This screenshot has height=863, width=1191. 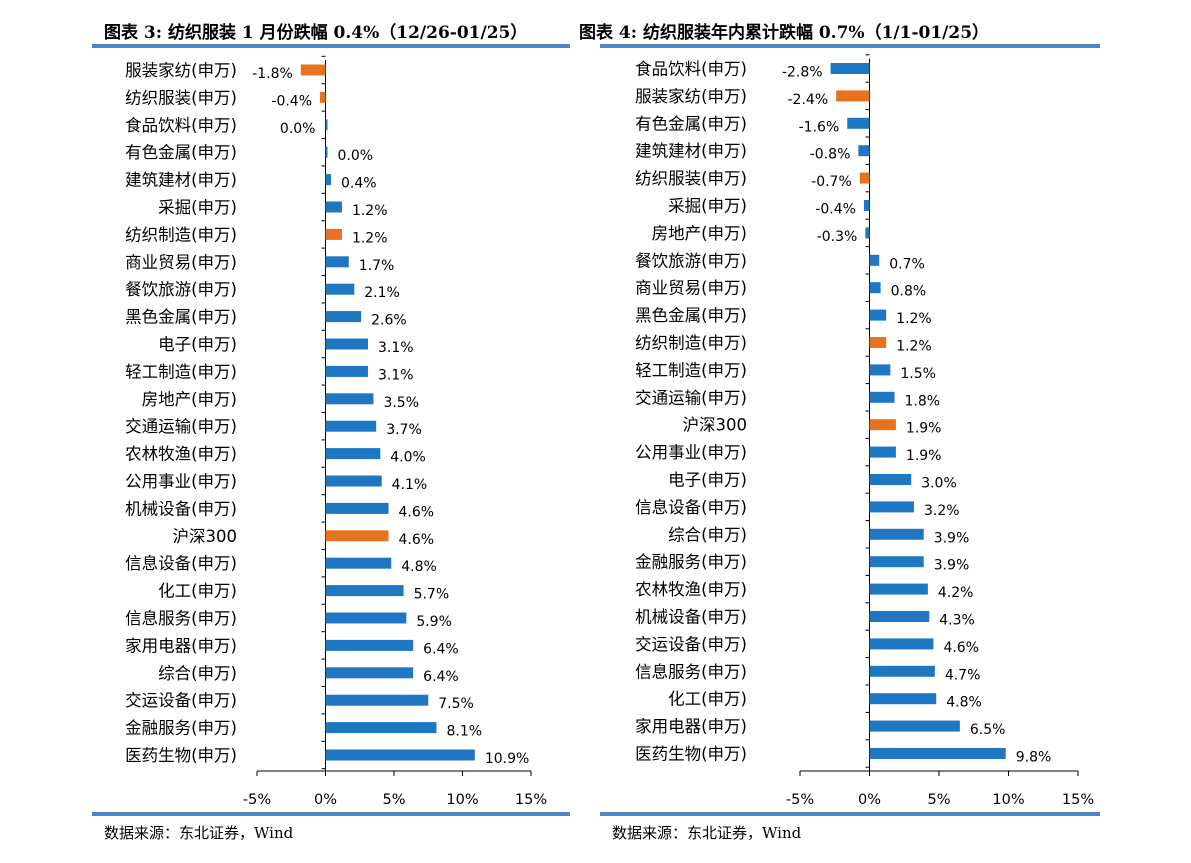 What do you see at coordinates (419, 567) in the screenshot?
I see `value-label-left: 4.8%` at bounding box center [419, 567].